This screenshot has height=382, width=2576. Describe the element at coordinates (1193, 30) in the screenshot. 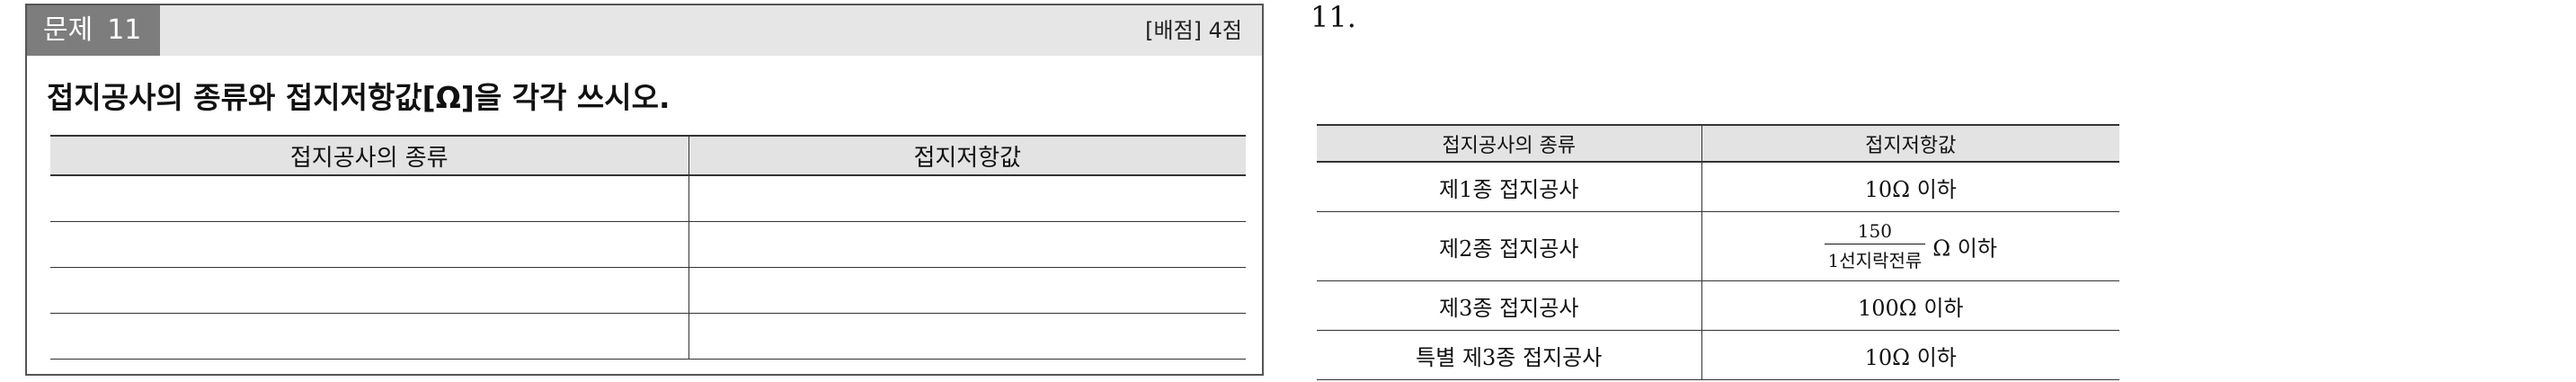

I see `score-label: [배점] 4점` at that location.